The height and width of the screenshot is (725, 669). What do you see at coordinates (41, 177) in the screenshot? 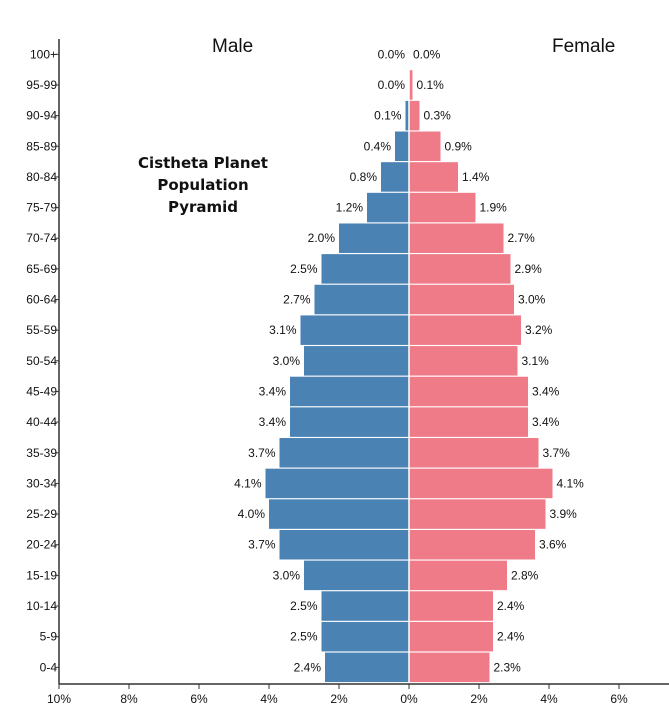
I see `age-group-label: 80-84` at bounding box center [41, 177].